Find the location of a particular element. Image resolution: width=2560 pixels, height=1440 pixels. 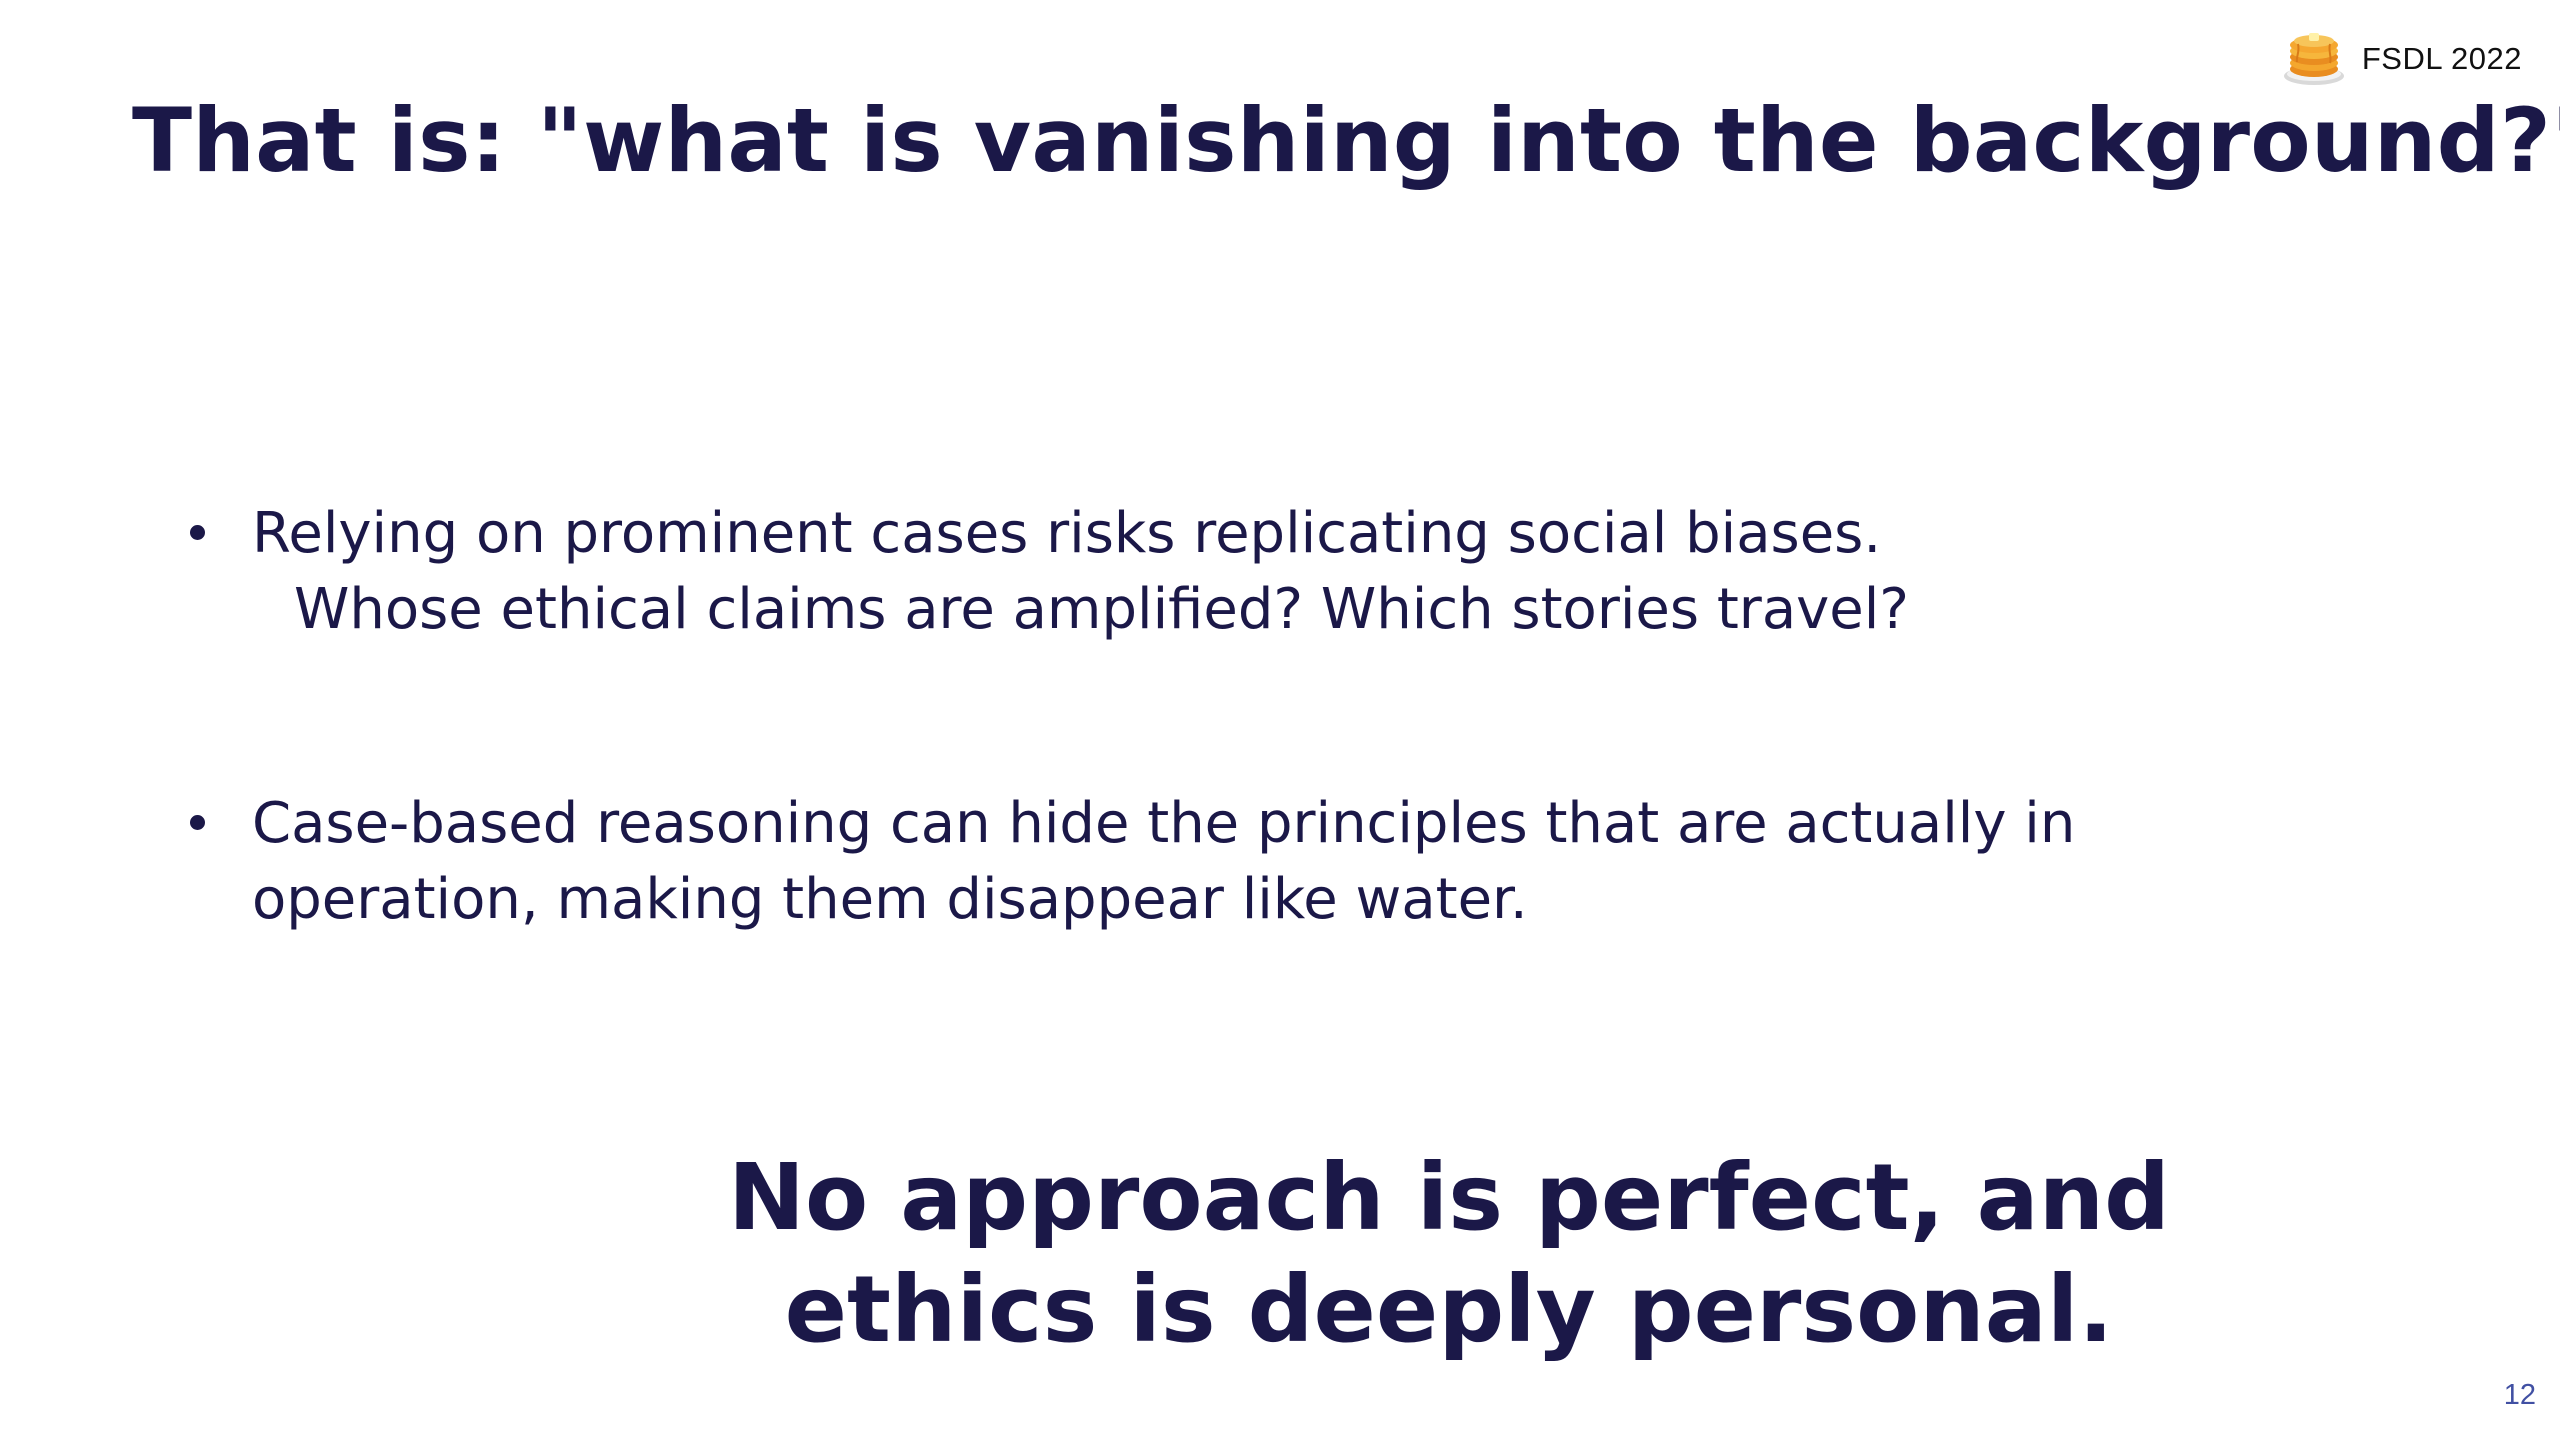

pancake-stack-icon is located at coordinates (2313, 59).